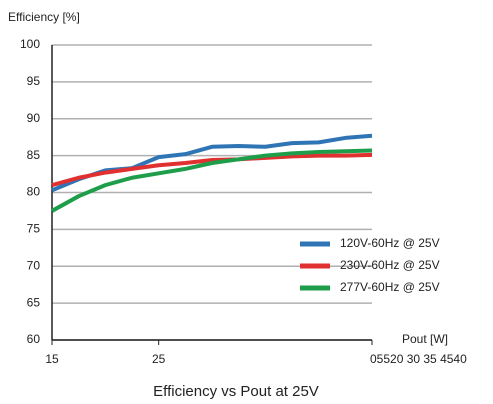 The width and height of the screenshot is (493, 404). Describe the element at coordinates (390, 265) in the screenshot. I see `legend-label: 230V-60Hz @ 25V` at that location.